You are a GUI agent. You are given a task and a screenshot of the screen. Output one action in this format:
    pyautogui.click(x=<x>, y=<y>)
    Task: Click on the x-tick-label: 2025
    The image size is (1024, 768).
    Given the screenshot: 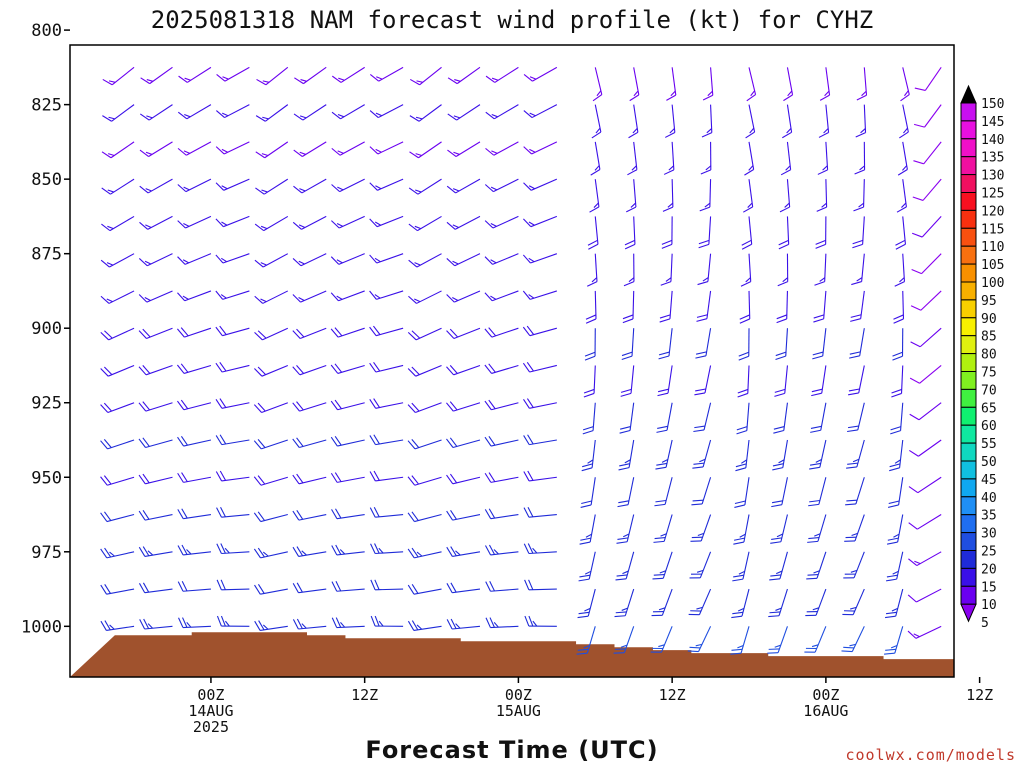 What is the action you would take?
    pyautogui.click(x=211, y=727)
    